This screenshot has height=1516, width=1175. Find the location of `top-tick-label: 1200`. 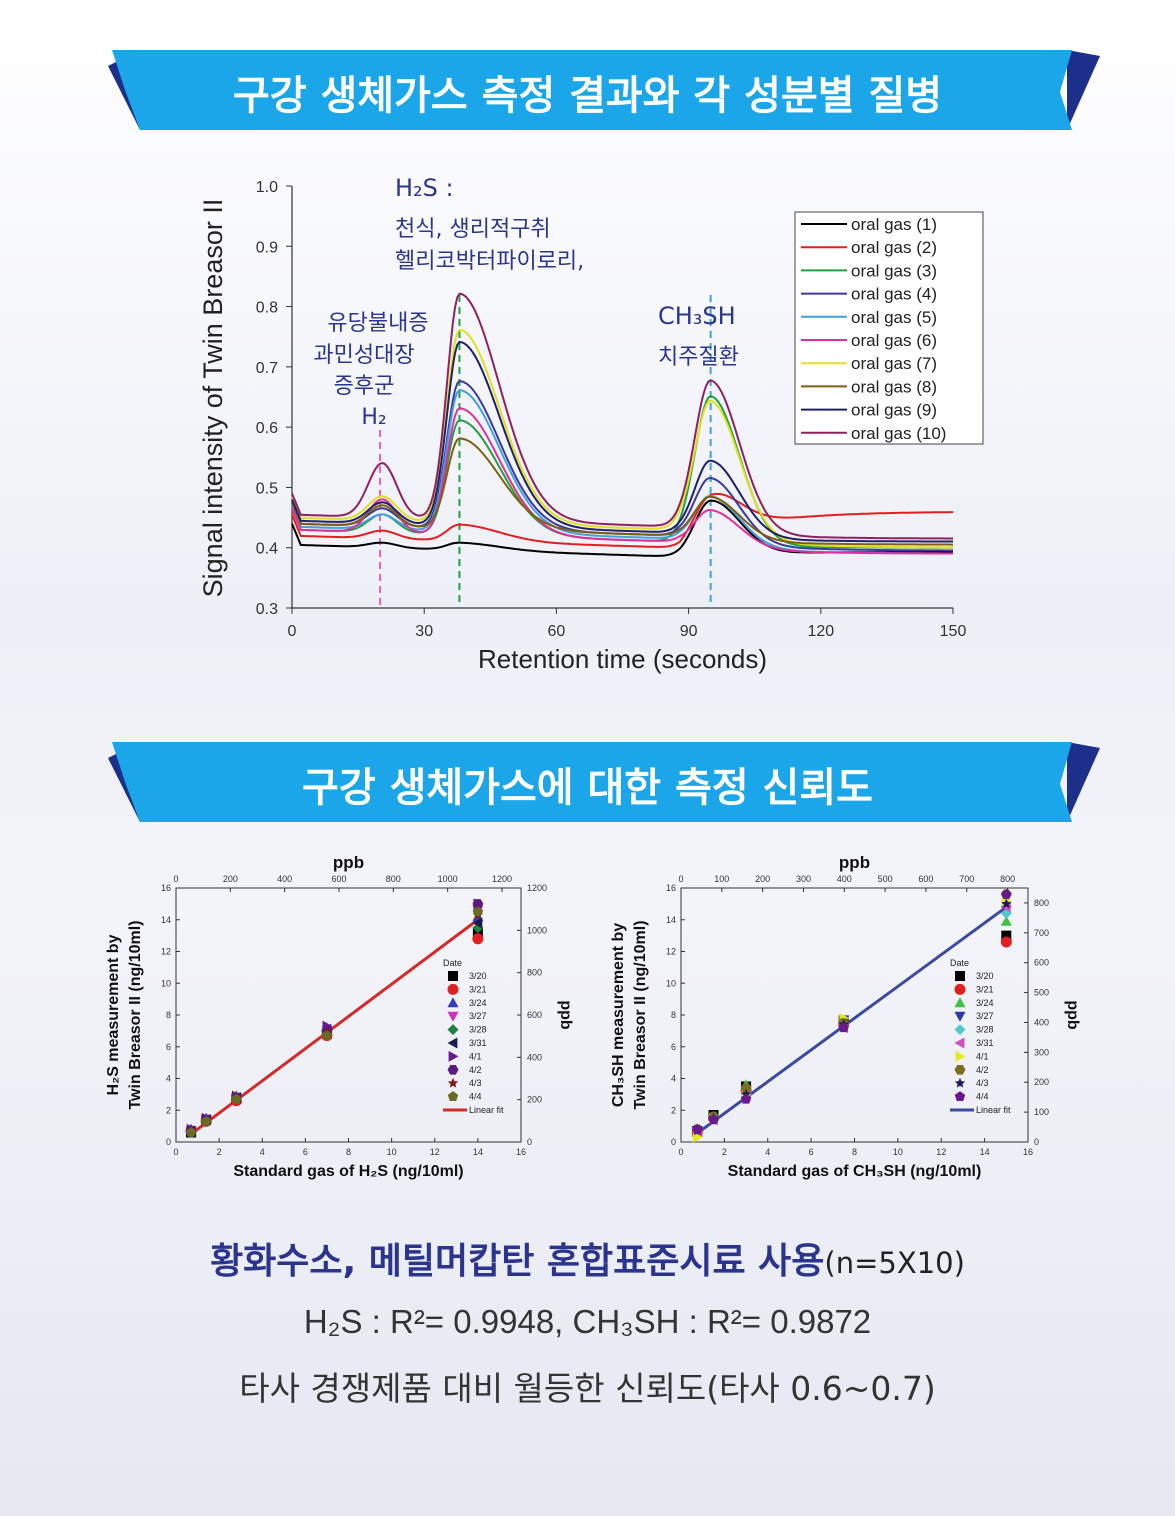

top-tick-label: 1200 is located at coordinates (502, 879).